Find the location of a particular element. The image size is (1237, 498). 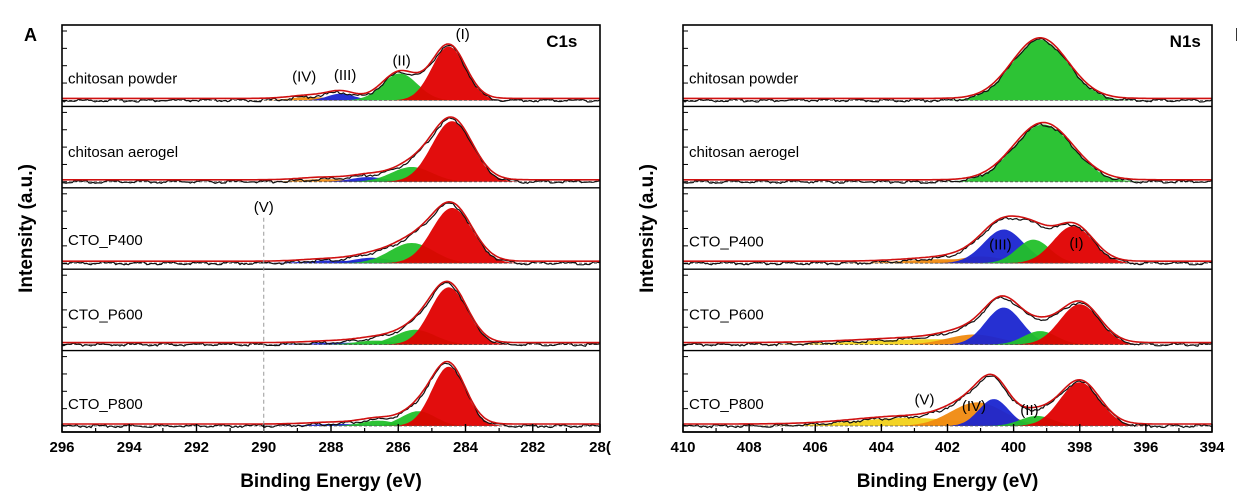

panel-letter: A is located at coordinates (30, 35).